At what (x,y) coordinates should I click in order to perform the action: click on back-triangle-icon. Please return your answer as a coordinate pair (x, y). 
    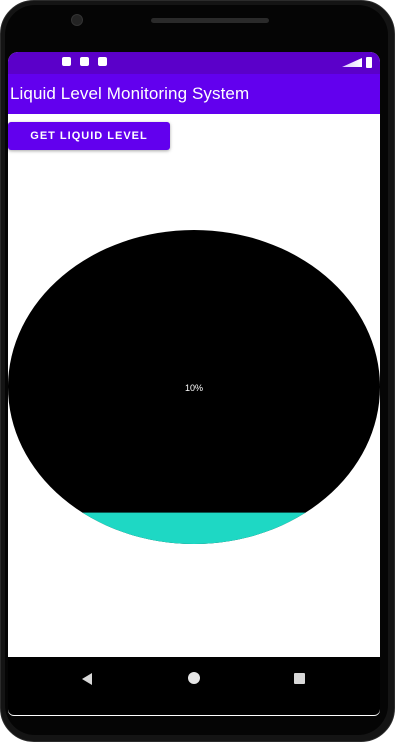
    Looking at the image, I should click on (87, 679).